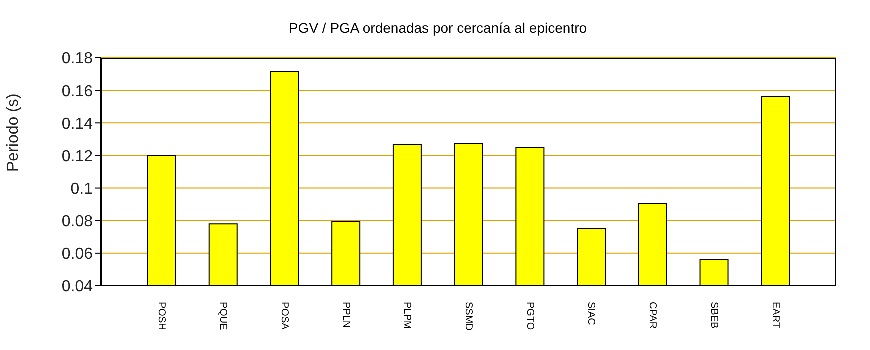  Describe the element at coordinates (652, 316) in the screenshot. I see `x-tick-label: CPAR` at that location.